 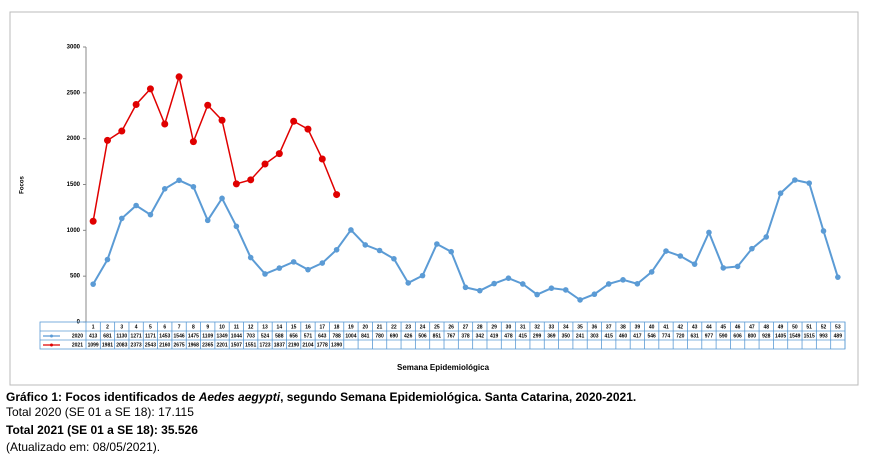 I want to click on x-tick-label: 36, so click(x=595, y=327).